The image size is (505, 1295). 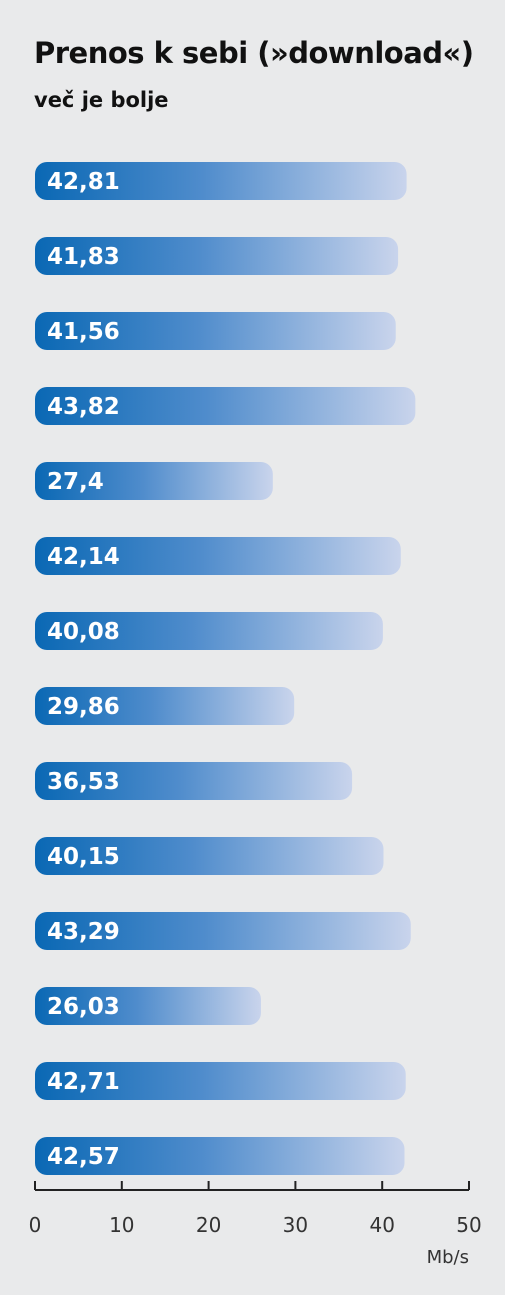 What do you see at coordinates (468, 1225) in the screenshot?
I see `x-tick-label: 50` at bounding box center [468, 1225].